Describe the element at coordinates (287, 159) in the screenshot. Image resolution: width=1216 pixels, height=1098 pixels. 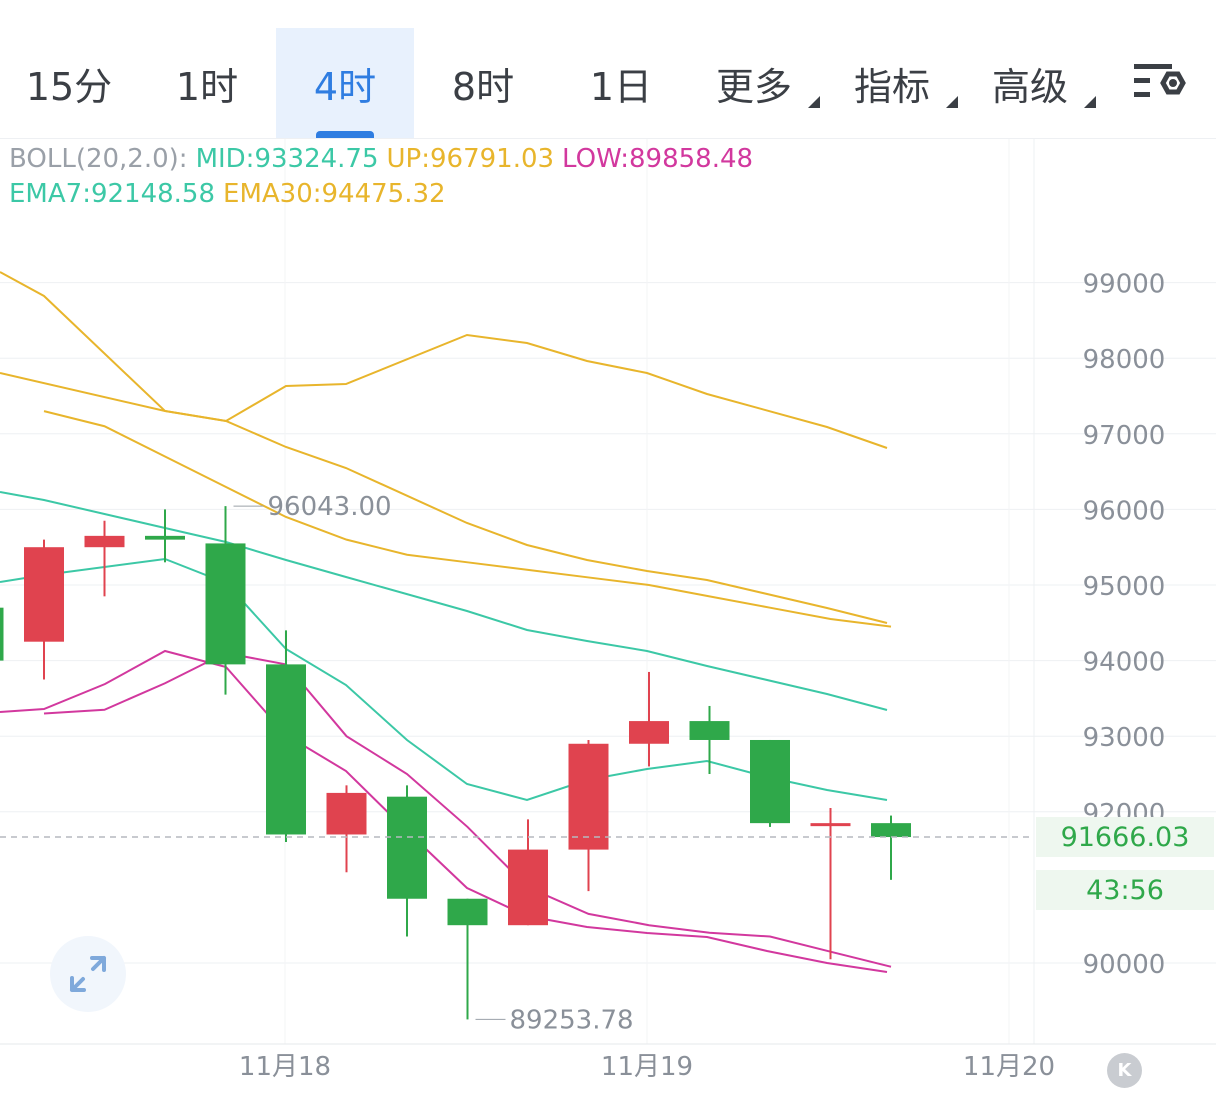
I see `boll-mid-value: MID:93324.75` at that location.